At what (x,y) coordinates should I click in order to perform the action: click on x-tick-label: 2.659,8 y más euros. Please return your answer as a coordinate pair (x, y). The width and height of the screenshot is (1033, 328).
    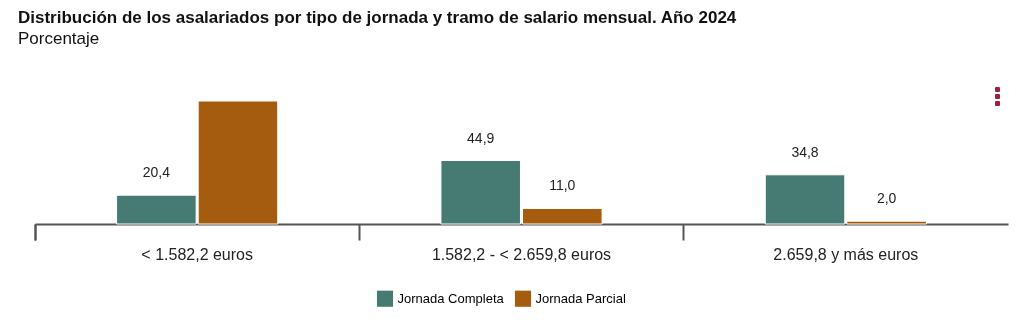
    Looking at the image, I should click on (846, 254).